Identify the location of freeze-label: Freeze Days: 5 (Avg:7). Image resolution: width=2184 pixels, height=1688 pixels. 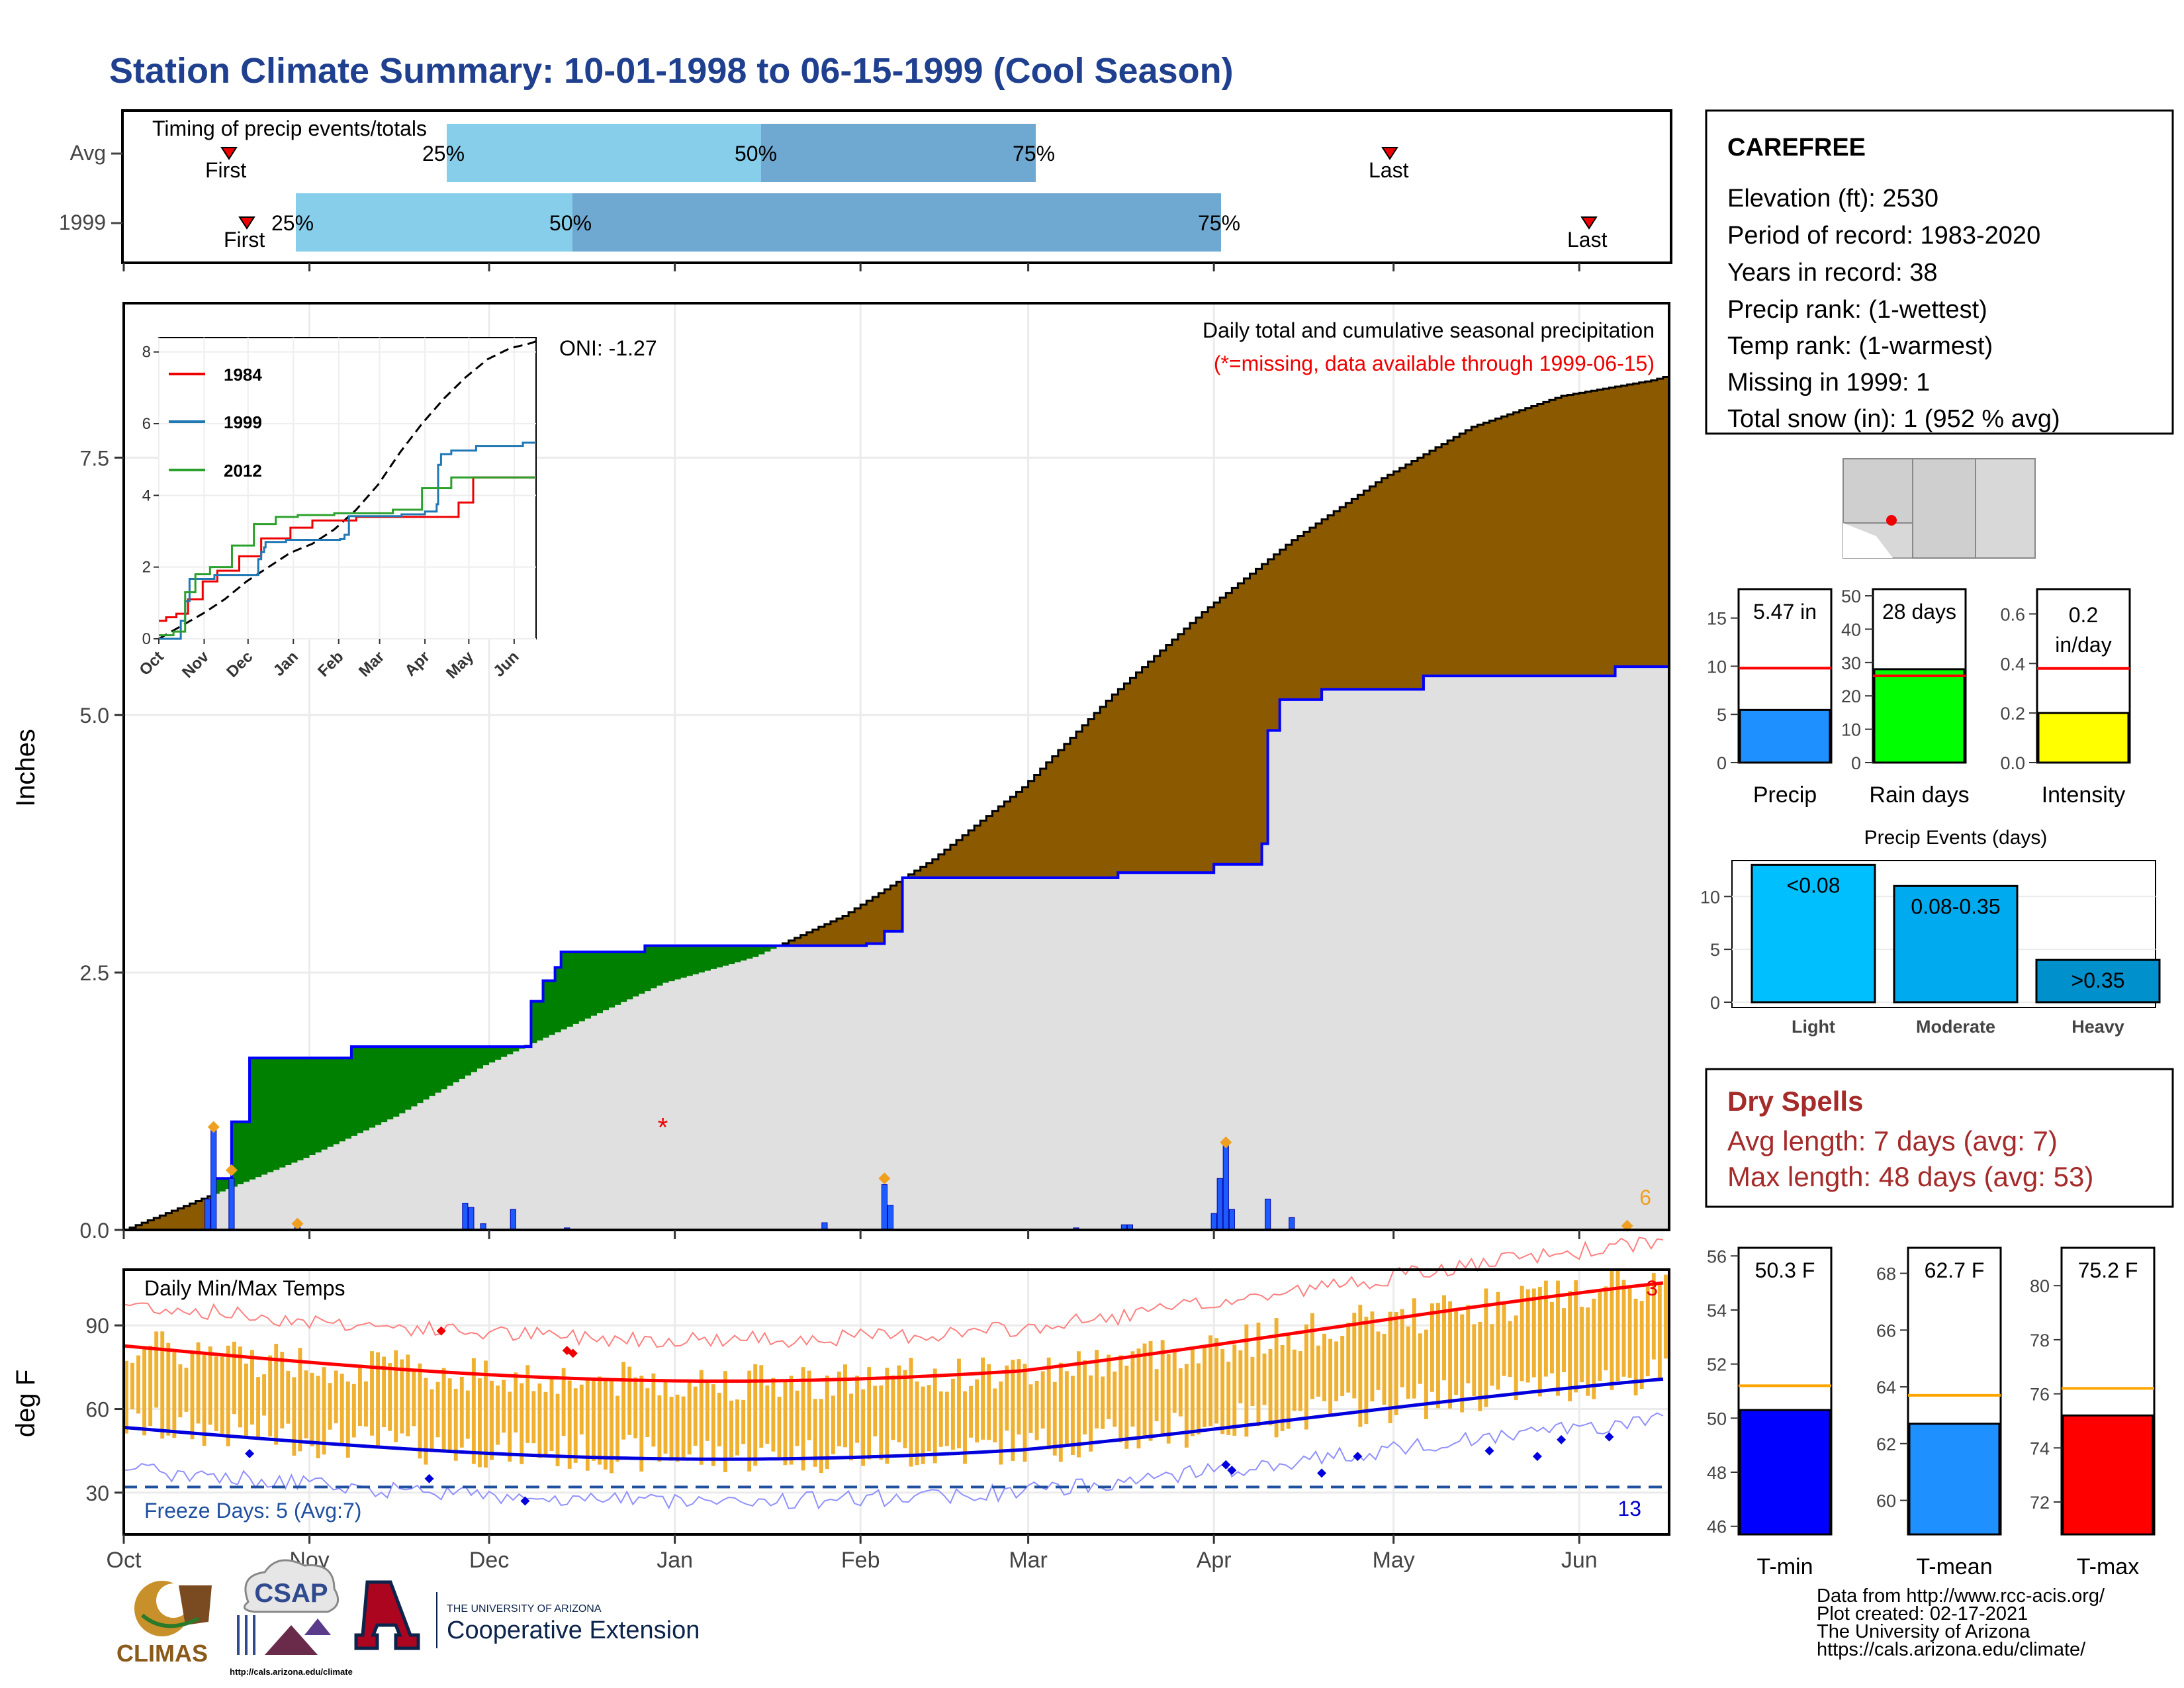
(252, 1511).